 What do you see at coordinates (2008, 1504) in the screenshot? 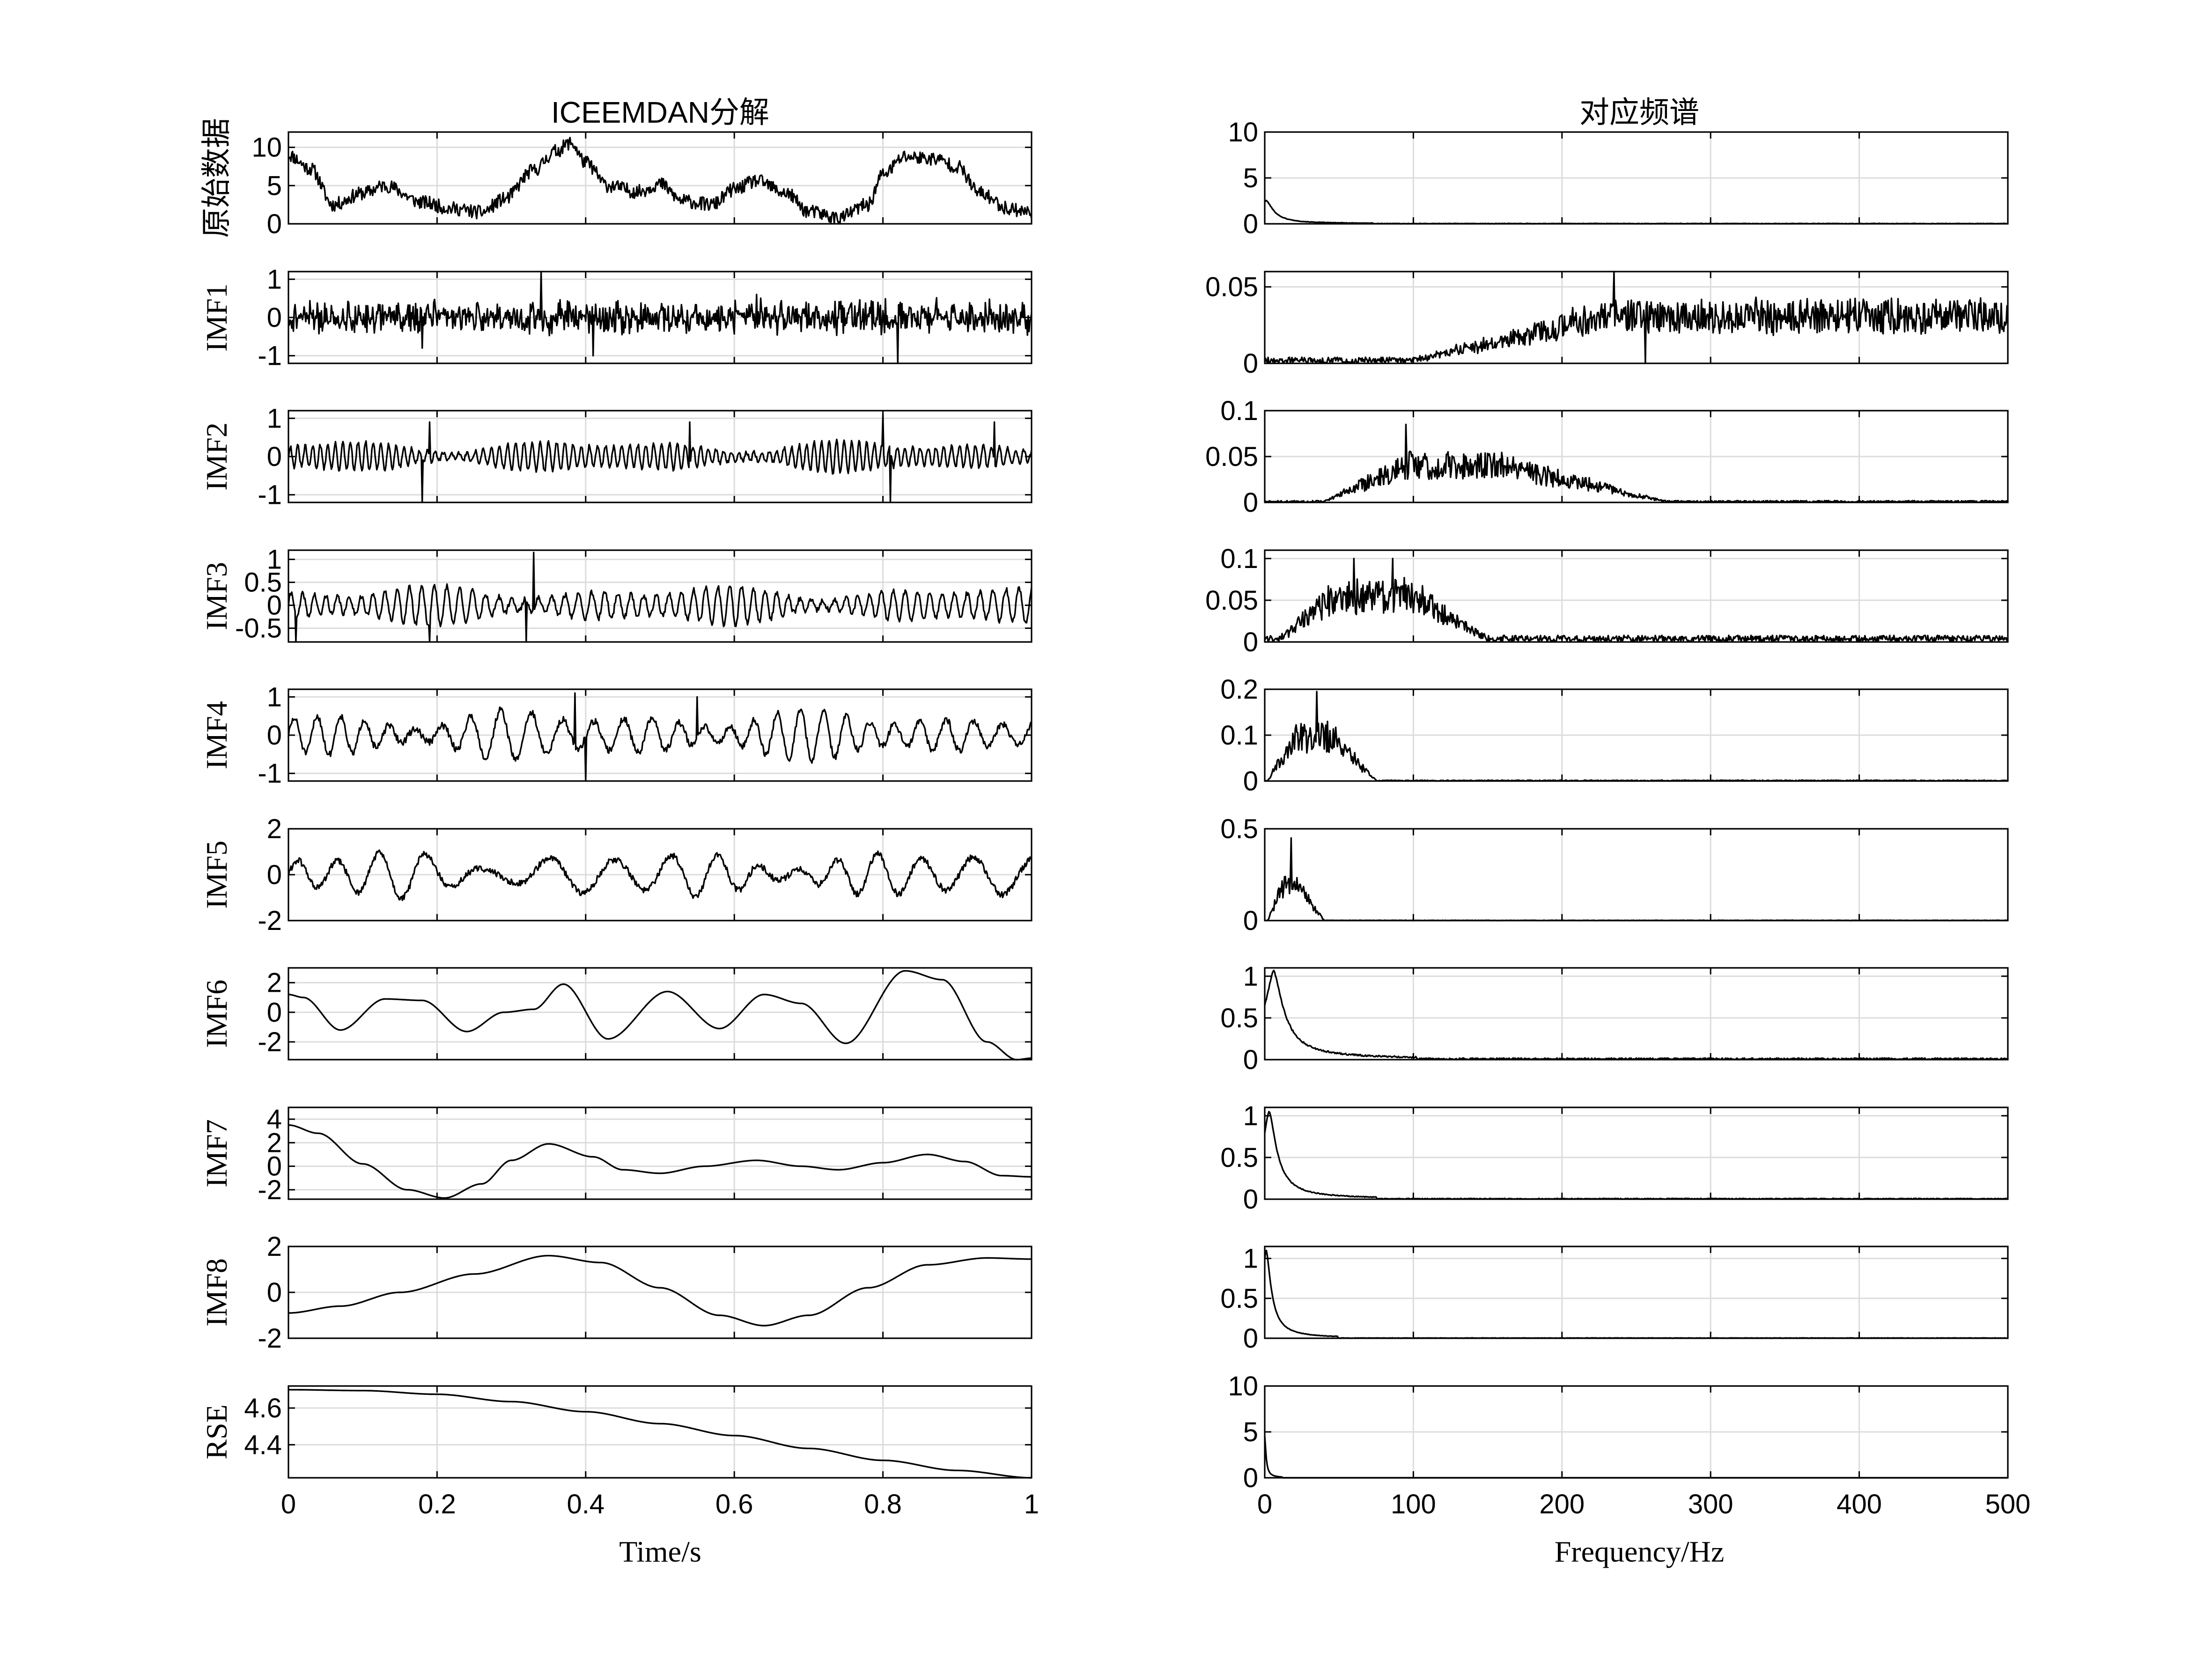
I see `x-tick-label: 500` at bounding box center [2008, 1504].